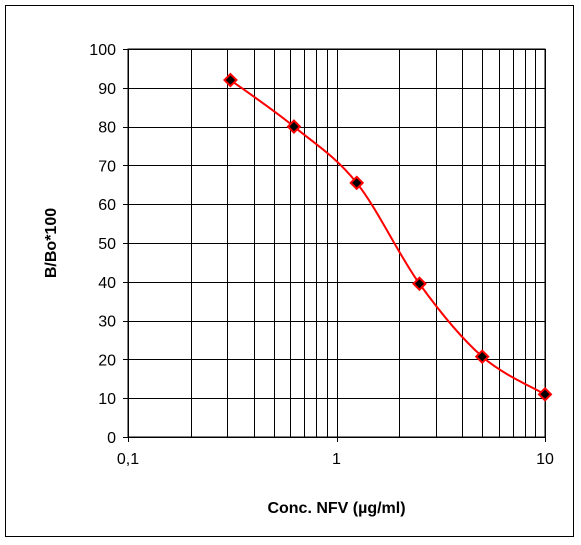 This screenshot has width=581, height=545. I want to click on x-tick-labels: 0,1 1 10, so click(335, 459).